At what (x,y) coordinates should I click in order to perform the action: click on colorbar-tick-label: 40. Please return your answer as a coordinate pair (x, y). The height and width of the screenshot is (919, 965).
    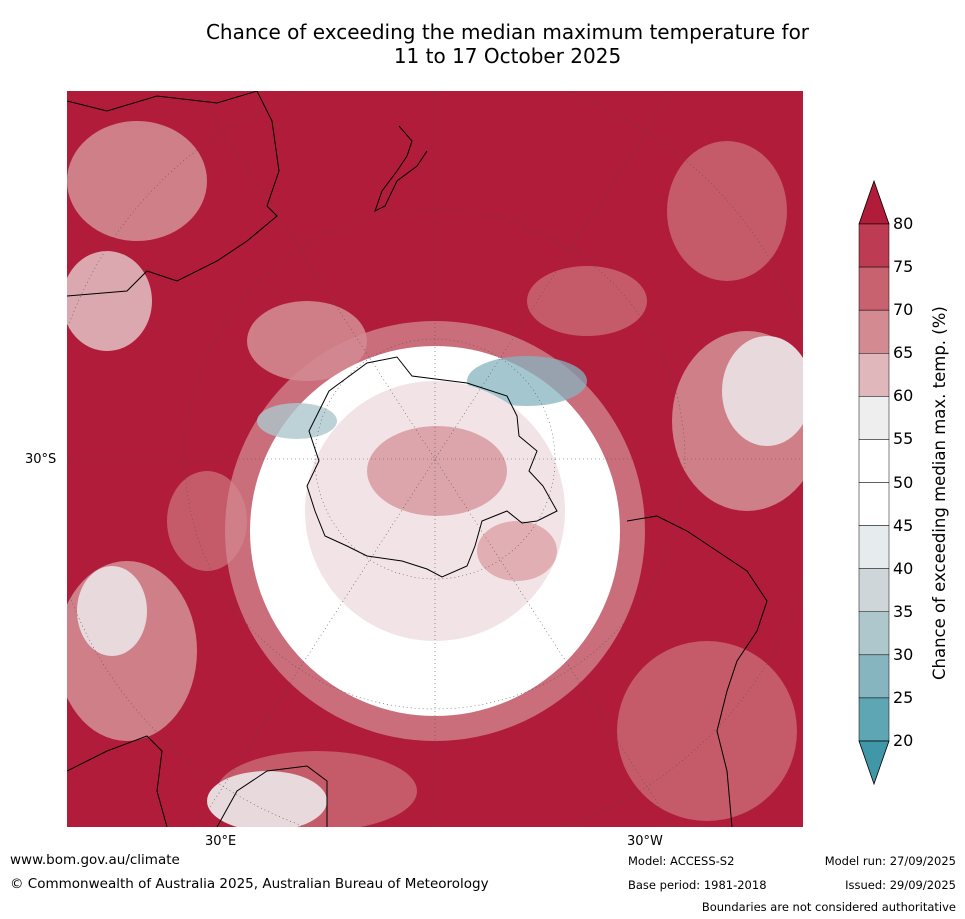
    Looking at the image, I should click on (903, 568).